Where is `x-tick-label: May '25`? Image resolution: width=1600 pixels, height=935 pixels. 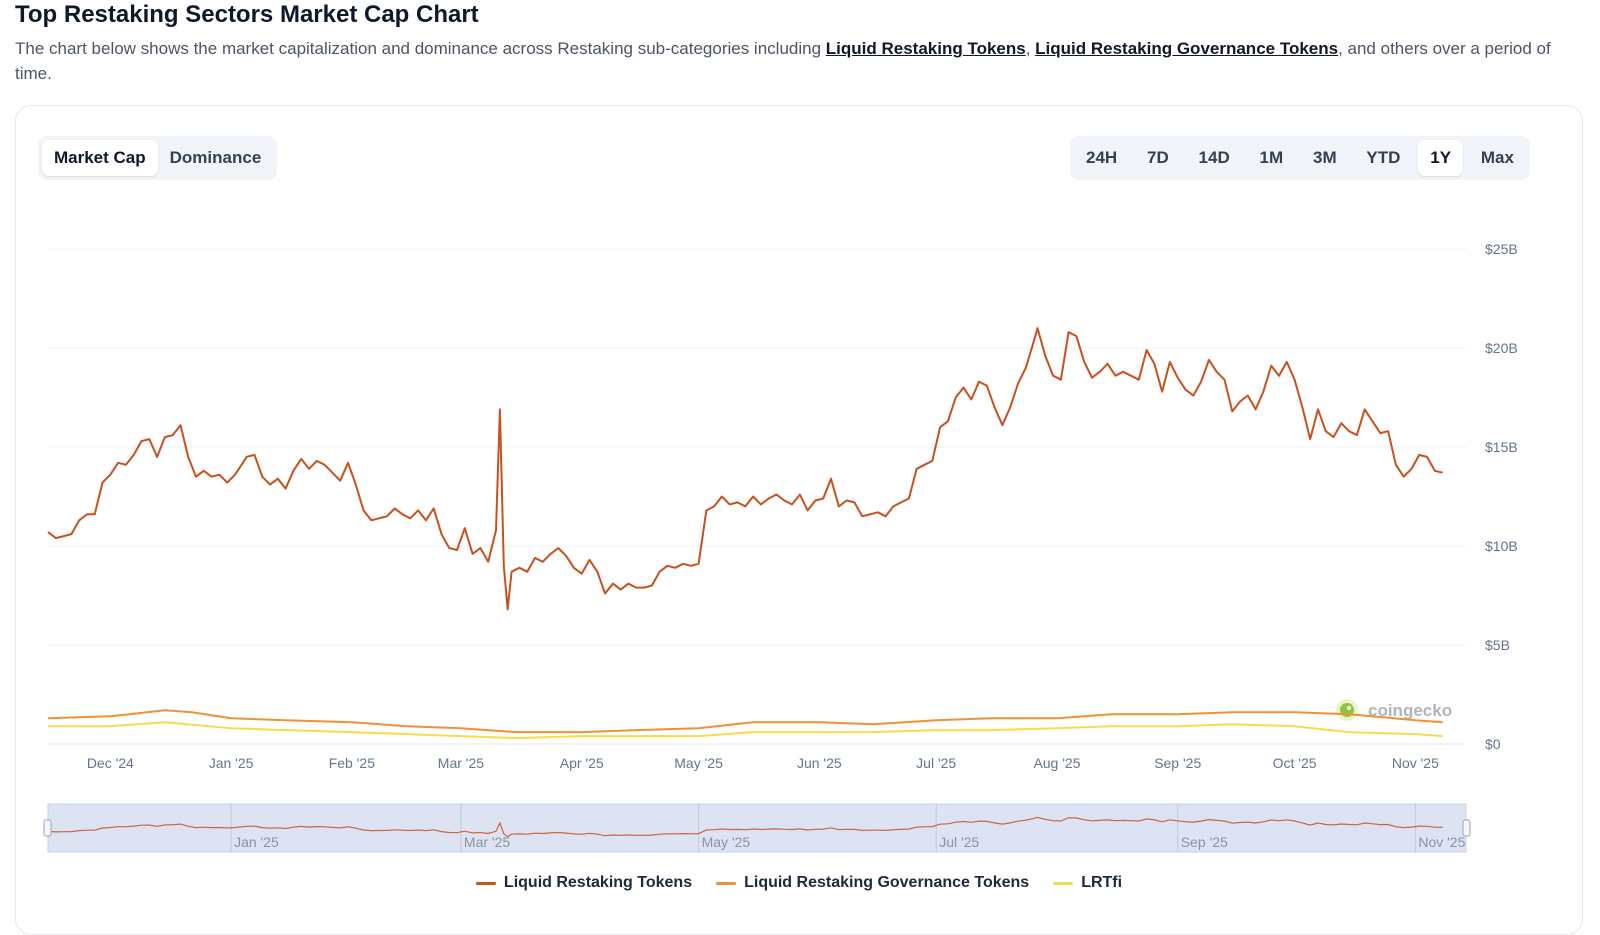 x-tick-label: May '25 is located at coordinates (698, 763).